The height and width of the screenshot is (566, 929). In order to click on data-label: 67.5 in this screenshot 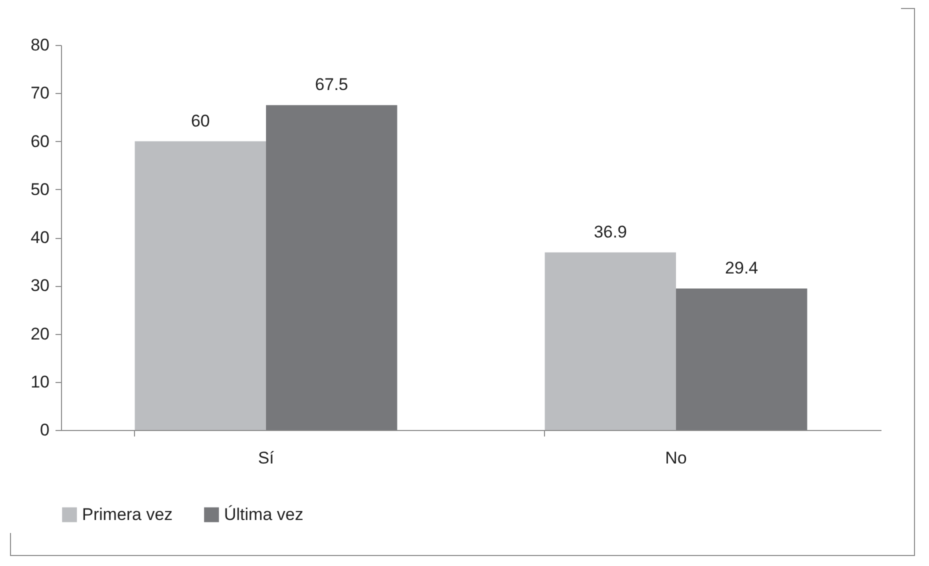, I will do `click(331, 84)`.